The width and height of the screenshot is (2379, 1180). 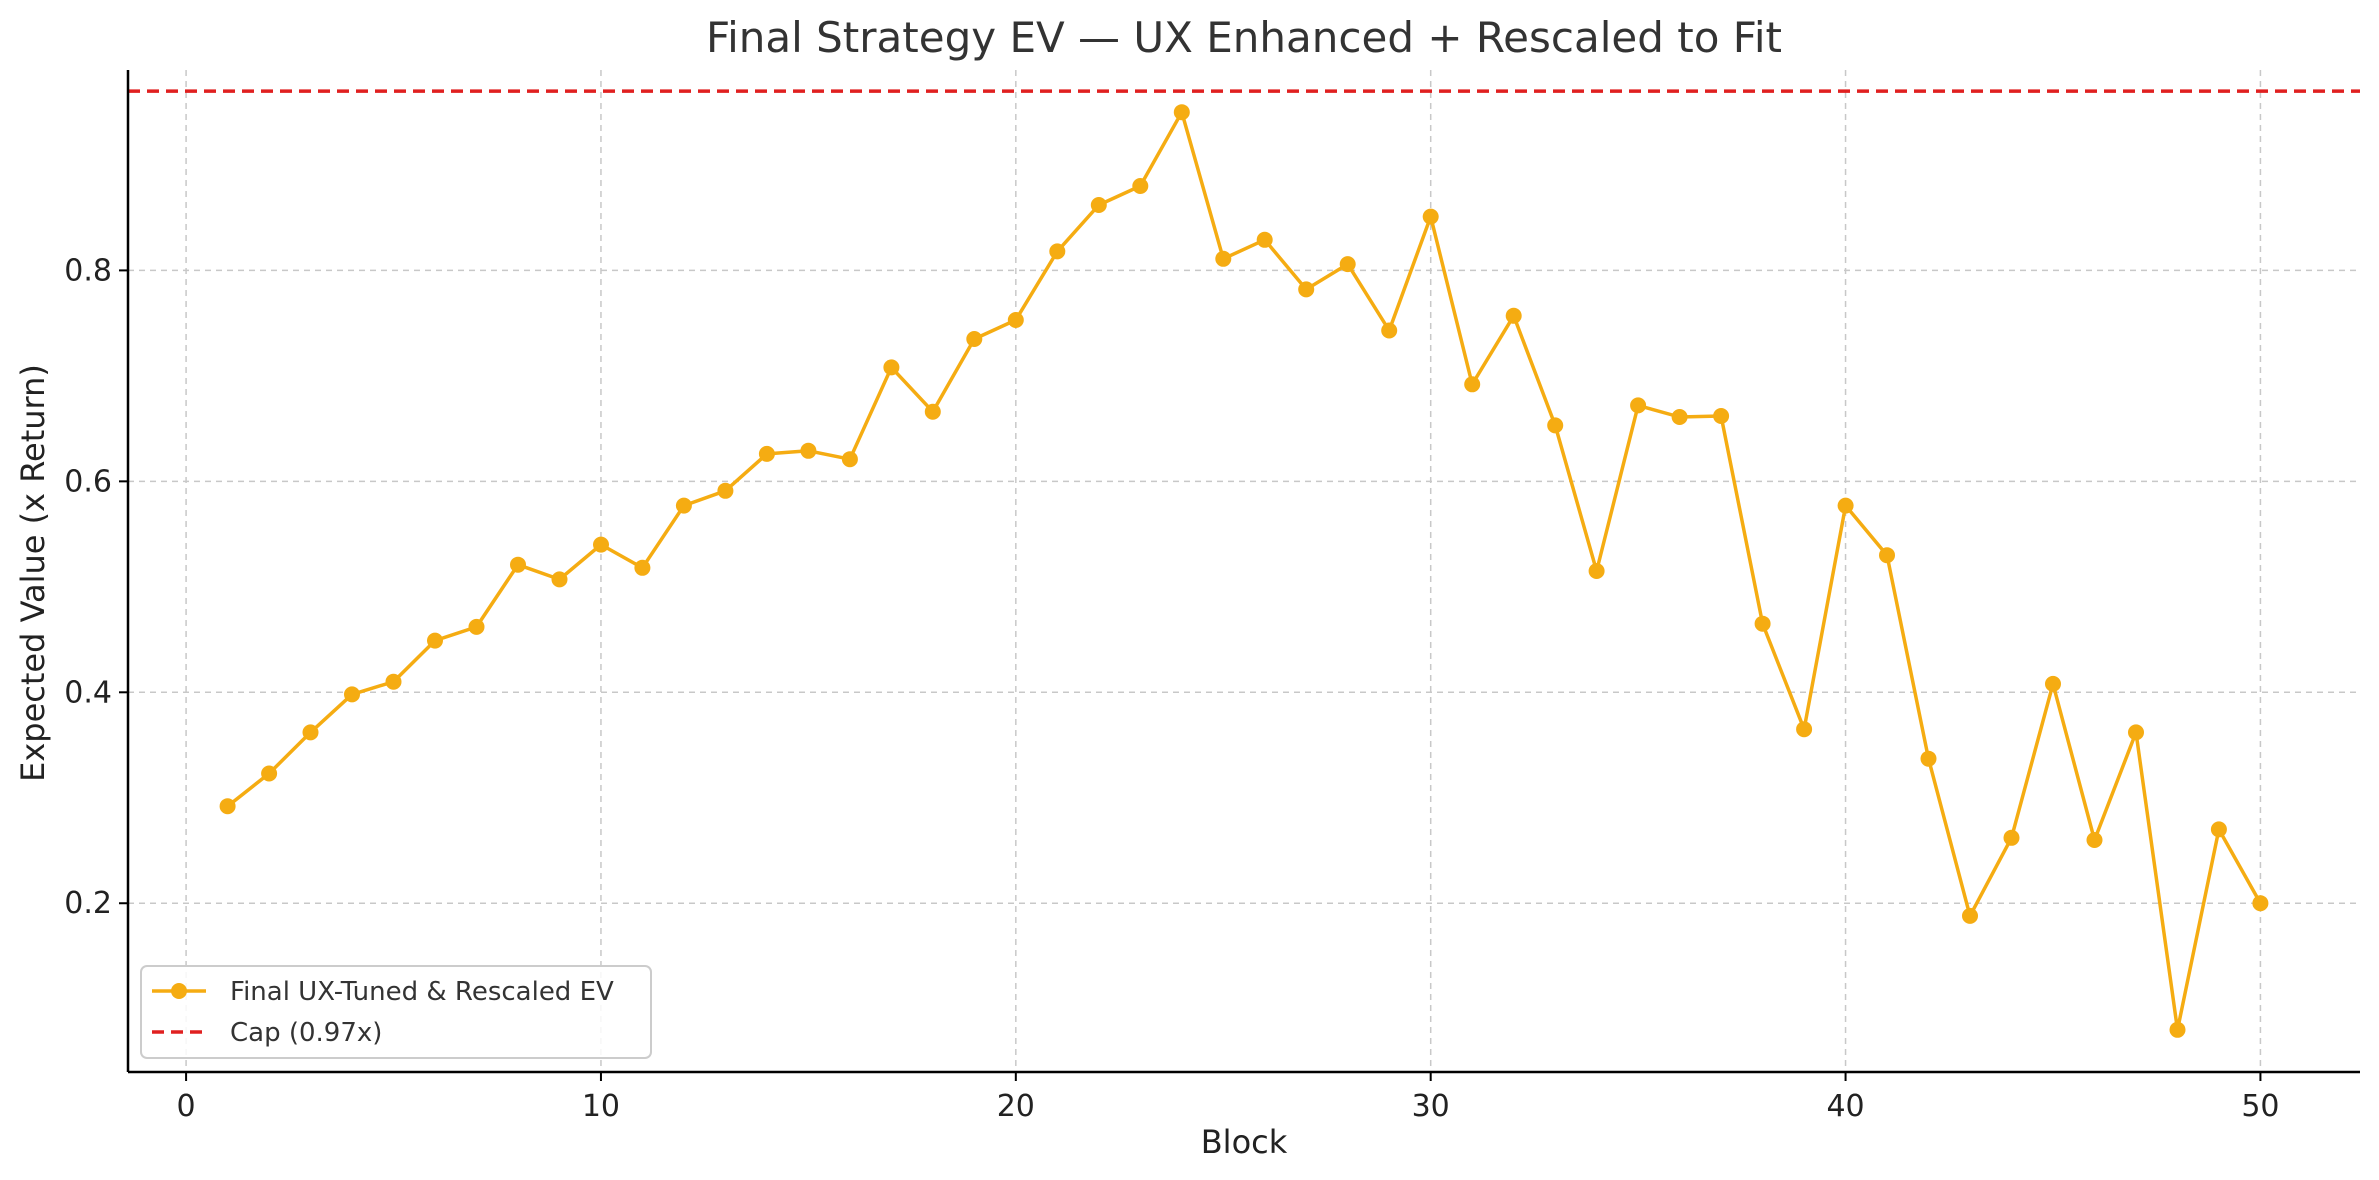 What do you see at coordinates (88, 481) in the screenshot?
I see `y-tick-label: 0.6` at bounding box center [88, 481].